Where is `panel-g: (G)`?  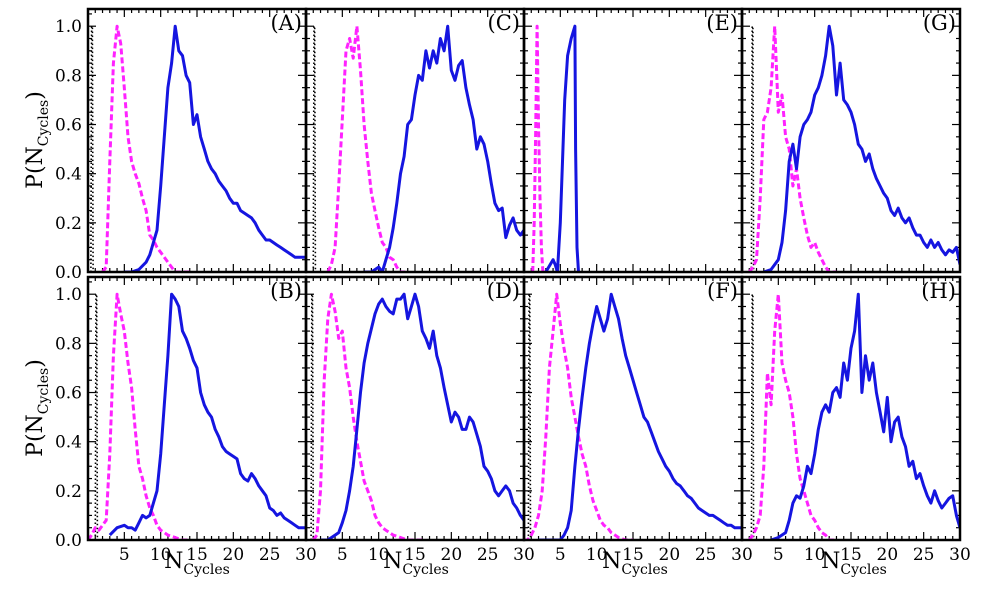 panel-g: (G) is located at coordinates (851, 140).